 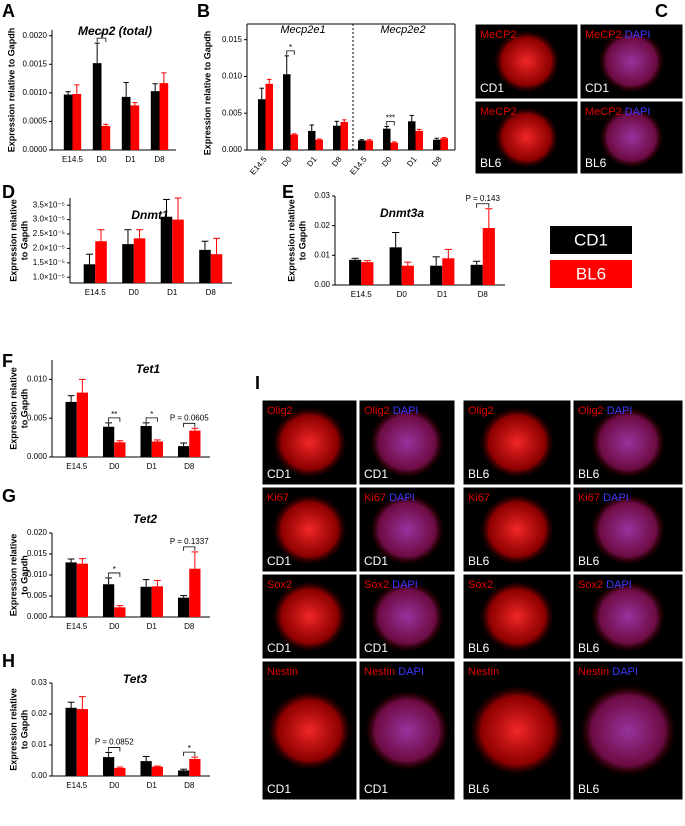 What do you see at coordinates (24, 409) in the screenshot?
I see `y-axis-label: to Gapdh` at bounding box center [24, 409].